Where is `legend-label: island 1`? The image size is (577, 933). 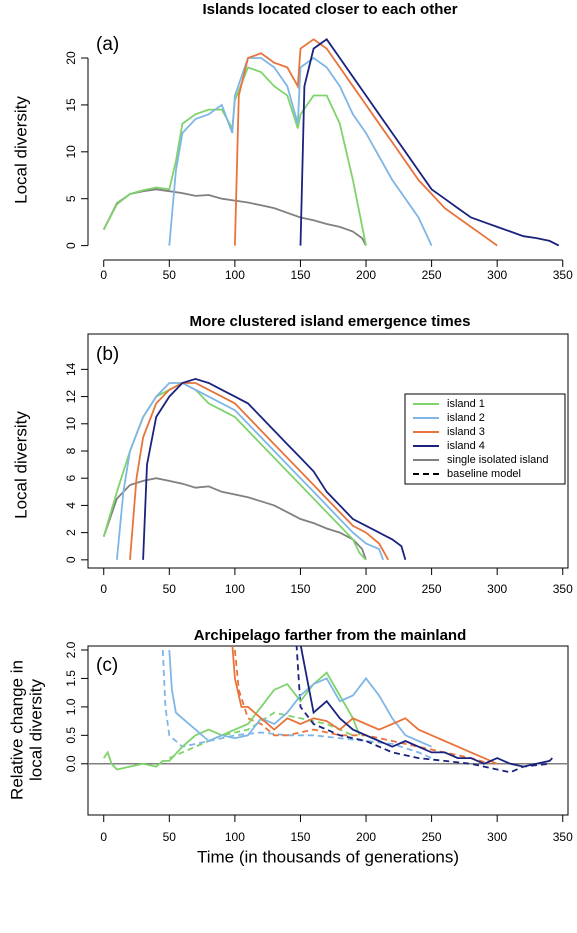
legend-label: island 1 is located at coordinates (466, 404).